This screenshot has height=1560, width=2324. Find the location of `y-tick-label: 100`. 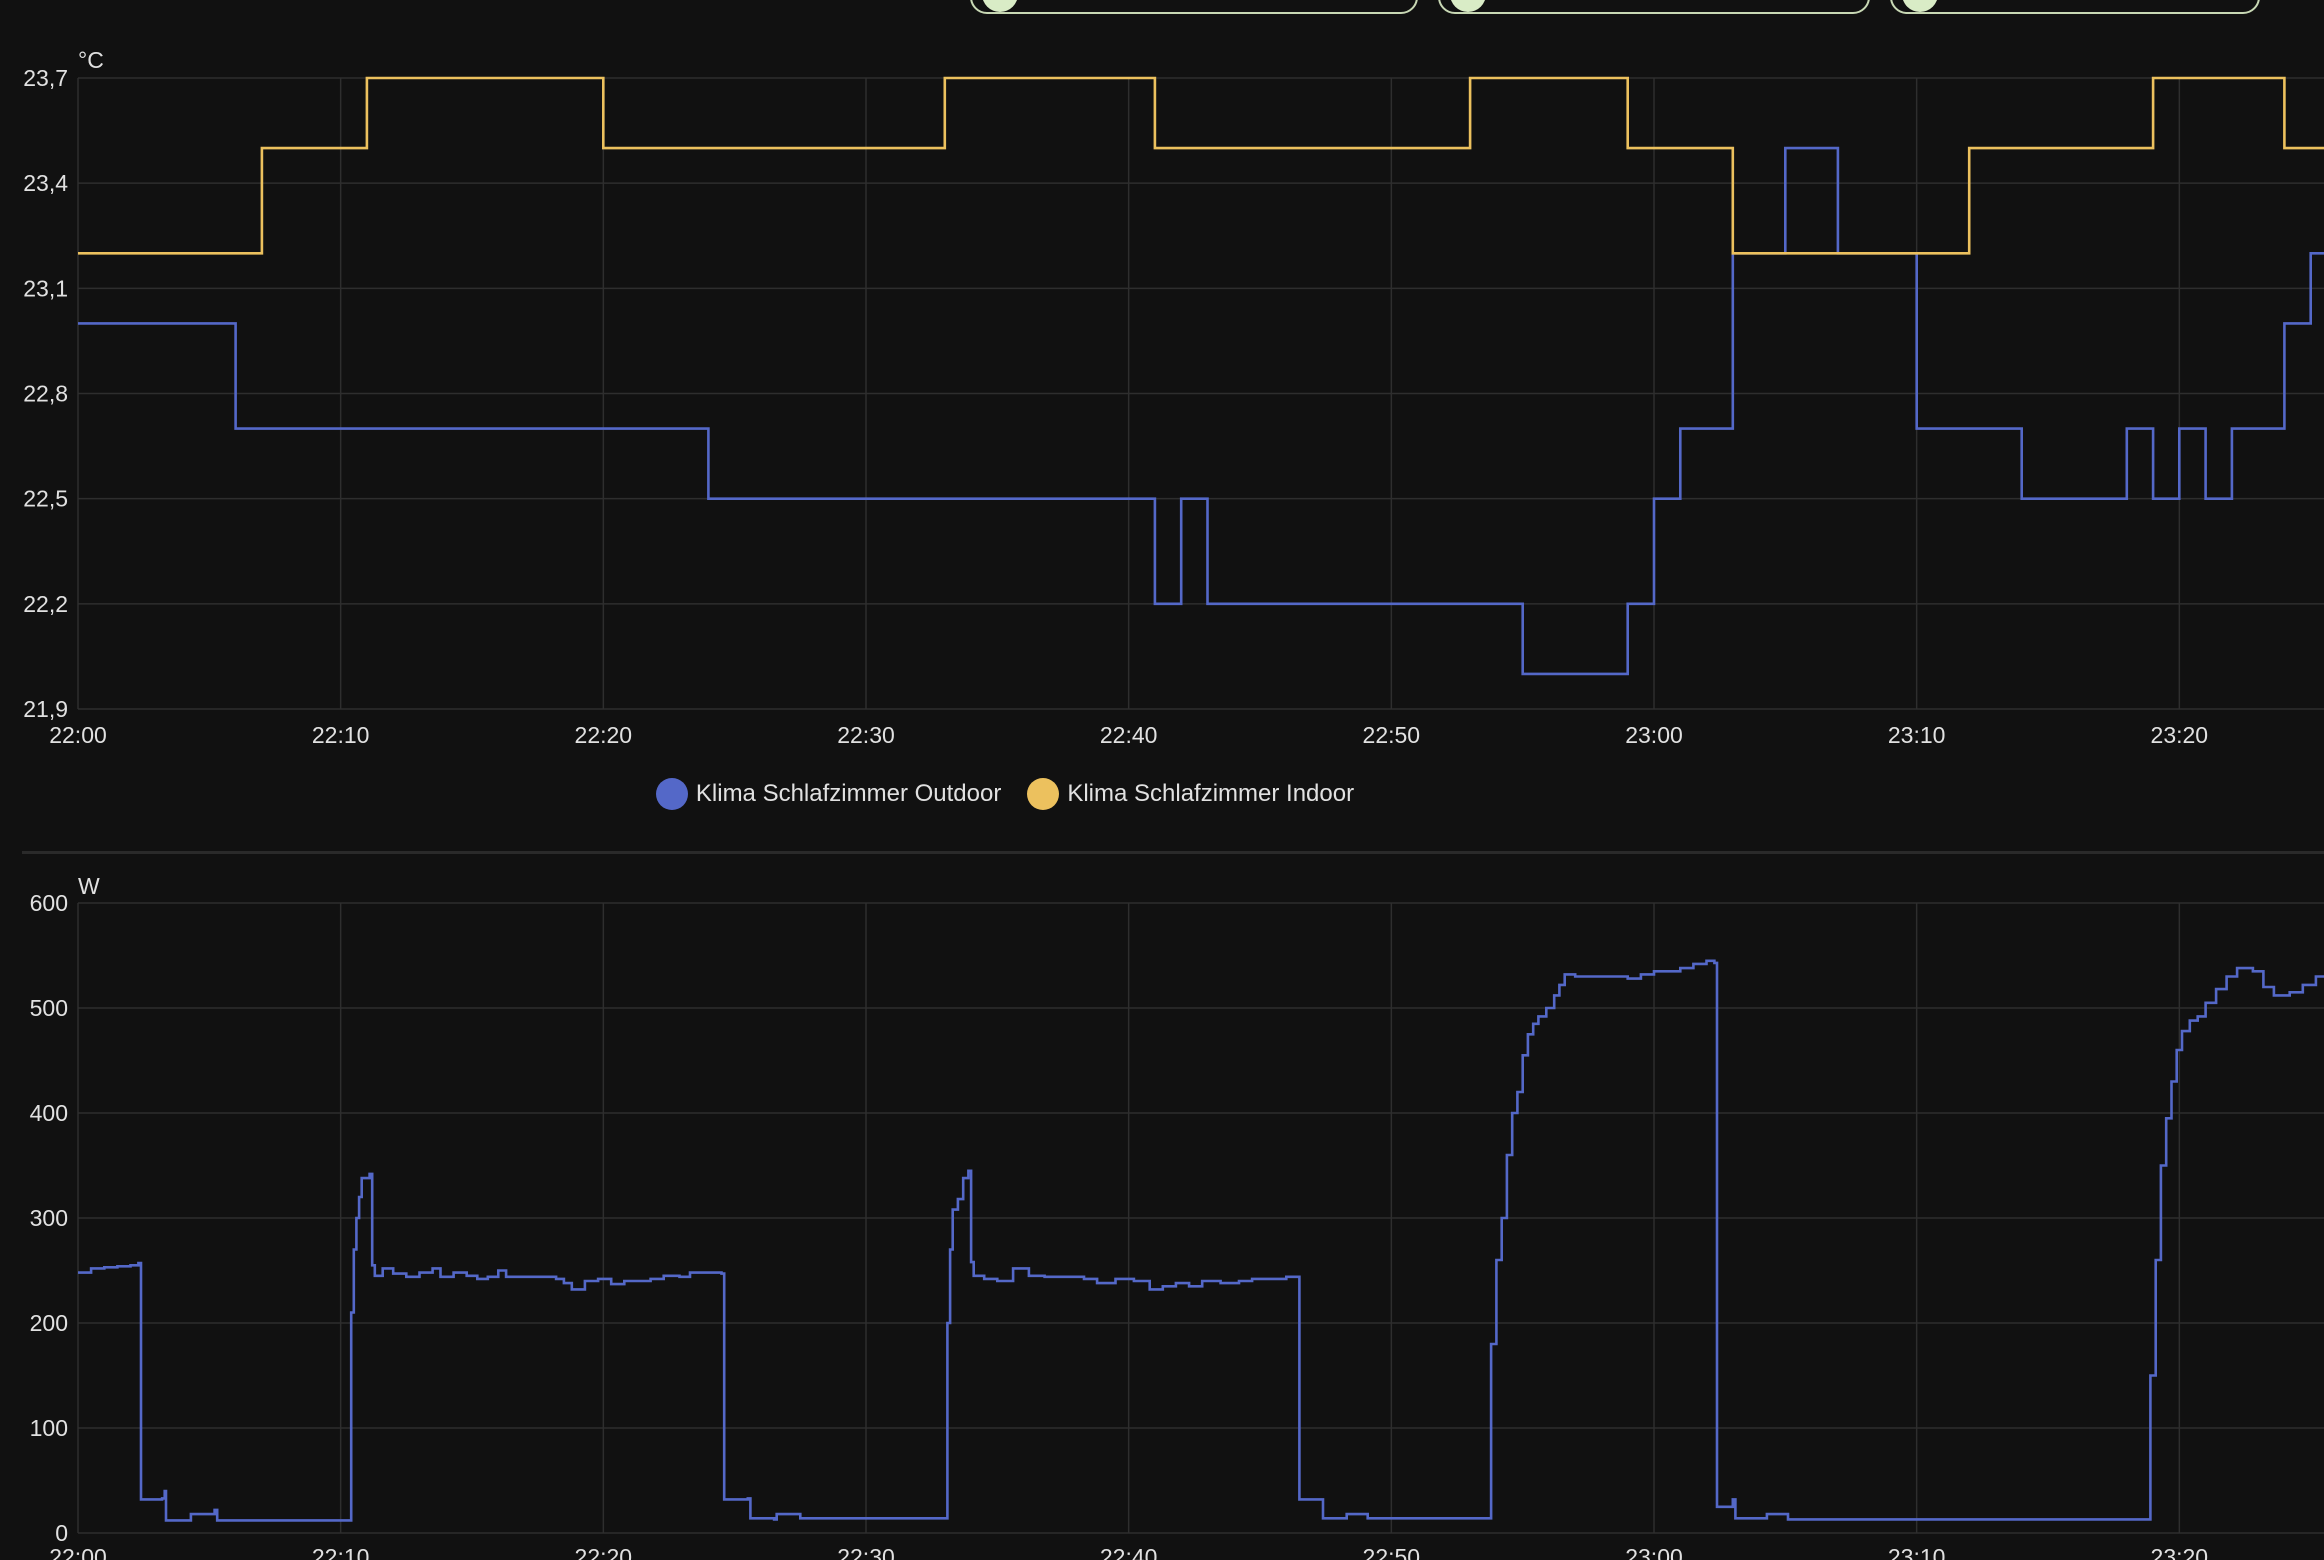

y-tick-label: 100 is located at coordinates (49, 1428).